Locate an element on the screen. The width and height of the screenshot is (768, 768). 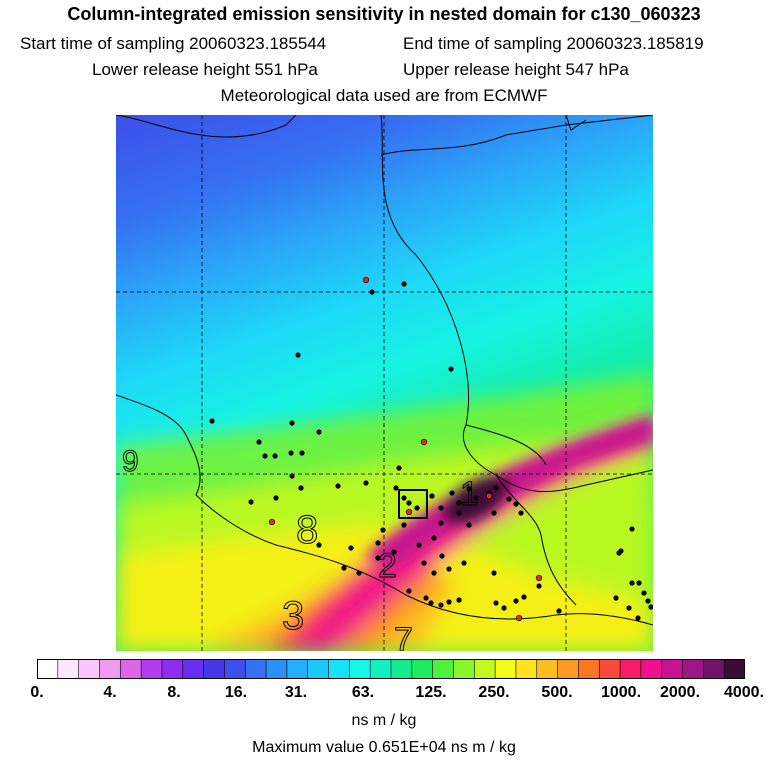
colorbar-tick-label: 125. is located at coordinates (431, 692).